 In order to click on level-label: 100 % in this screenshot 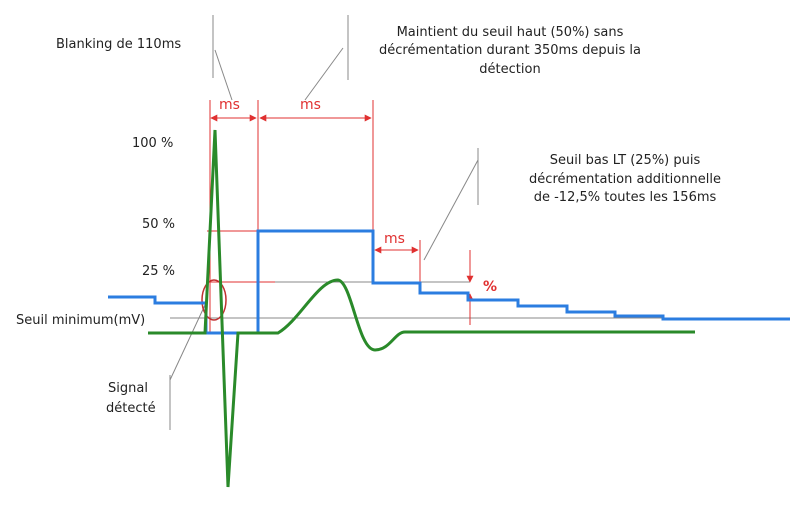, I will do `click(152, 143)`.